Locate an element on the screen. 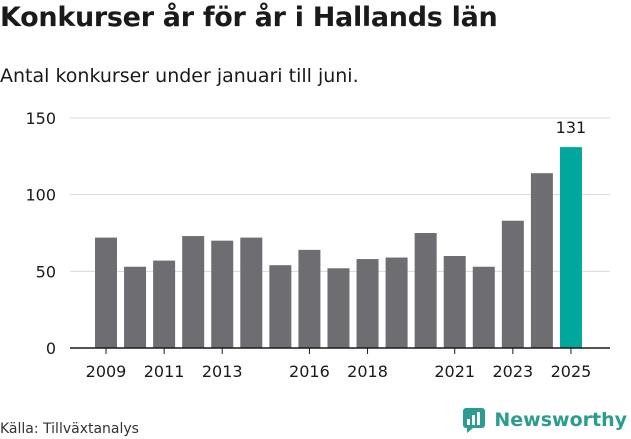 Image resolution: width=631 pixels, height=439 pixels. bar-2018 is located at coordinates (367, 303).